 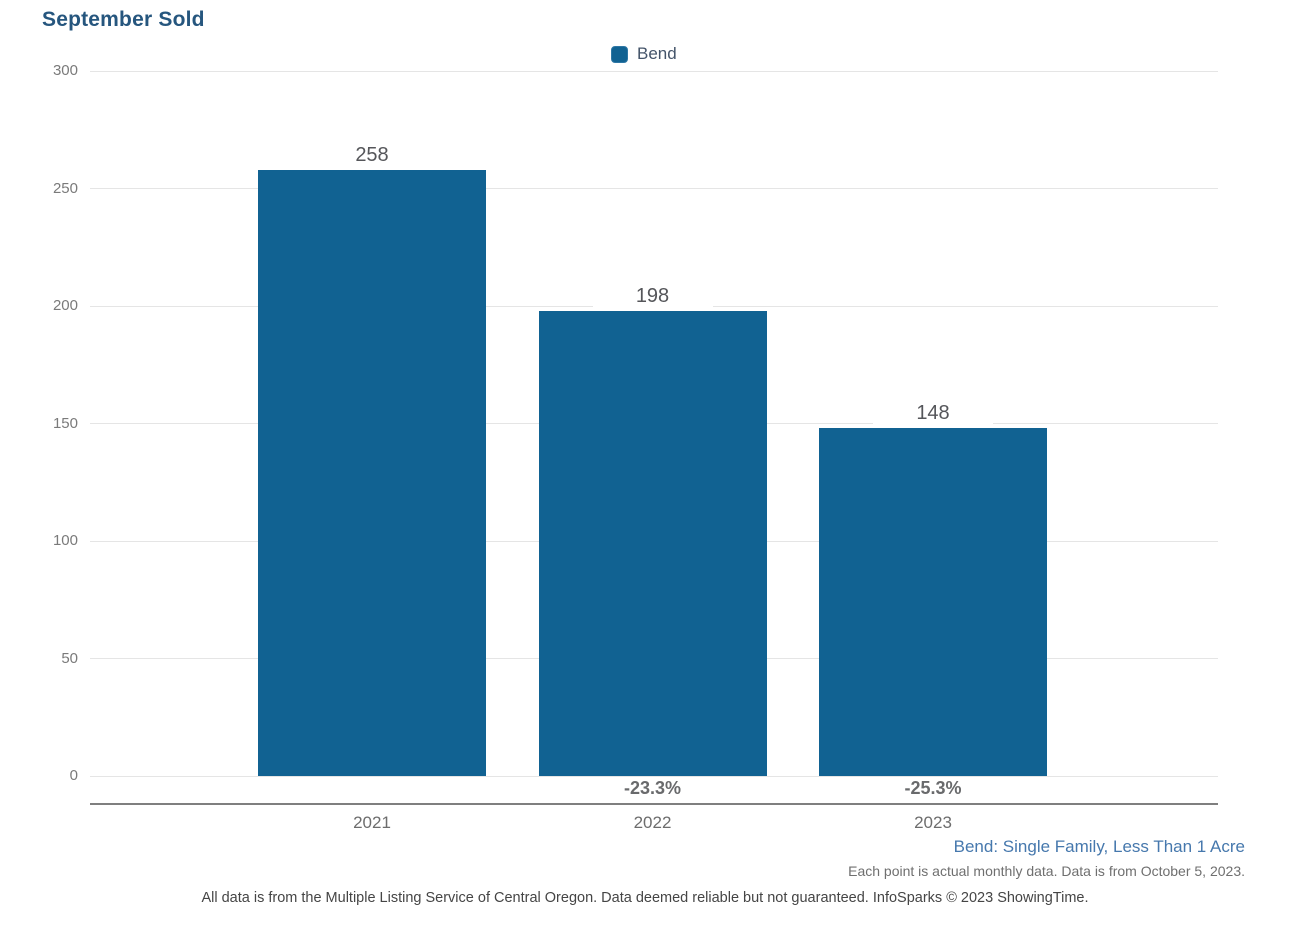 I want to click on y-tick-label: 300, so click(x=65, y=70).